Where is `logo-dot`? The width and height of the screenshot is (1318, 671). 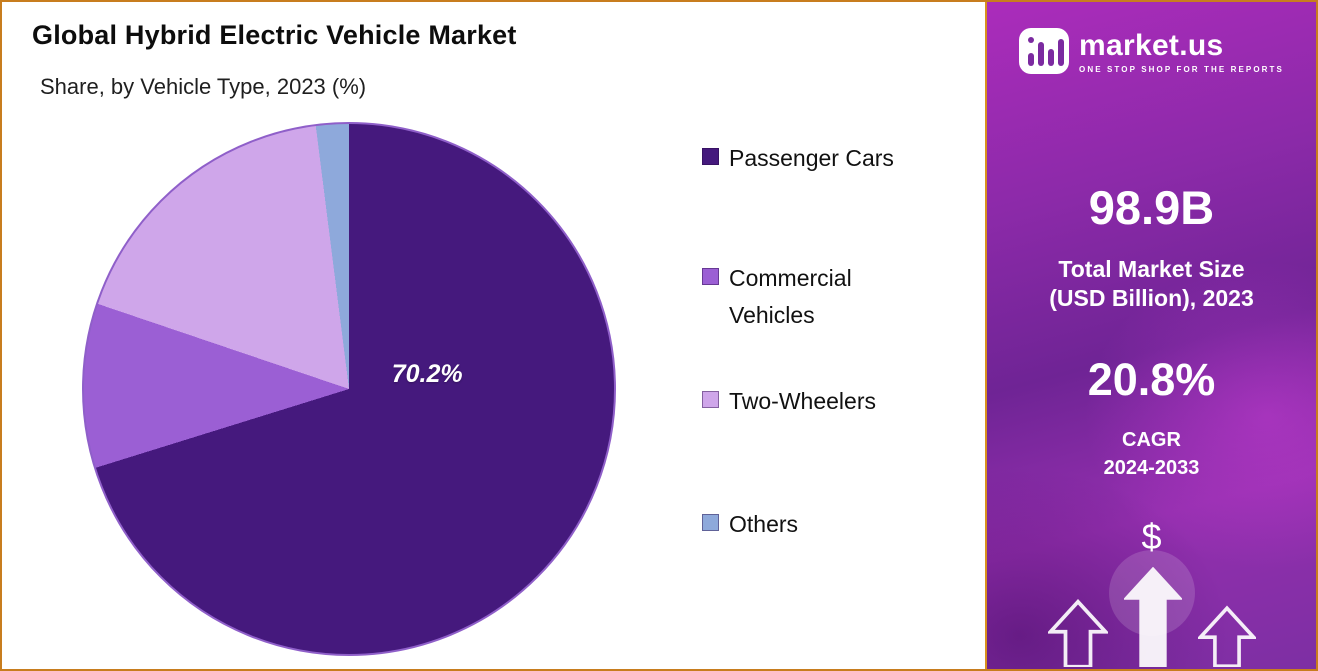 logo-dot is located at coordinates (1031, 40).